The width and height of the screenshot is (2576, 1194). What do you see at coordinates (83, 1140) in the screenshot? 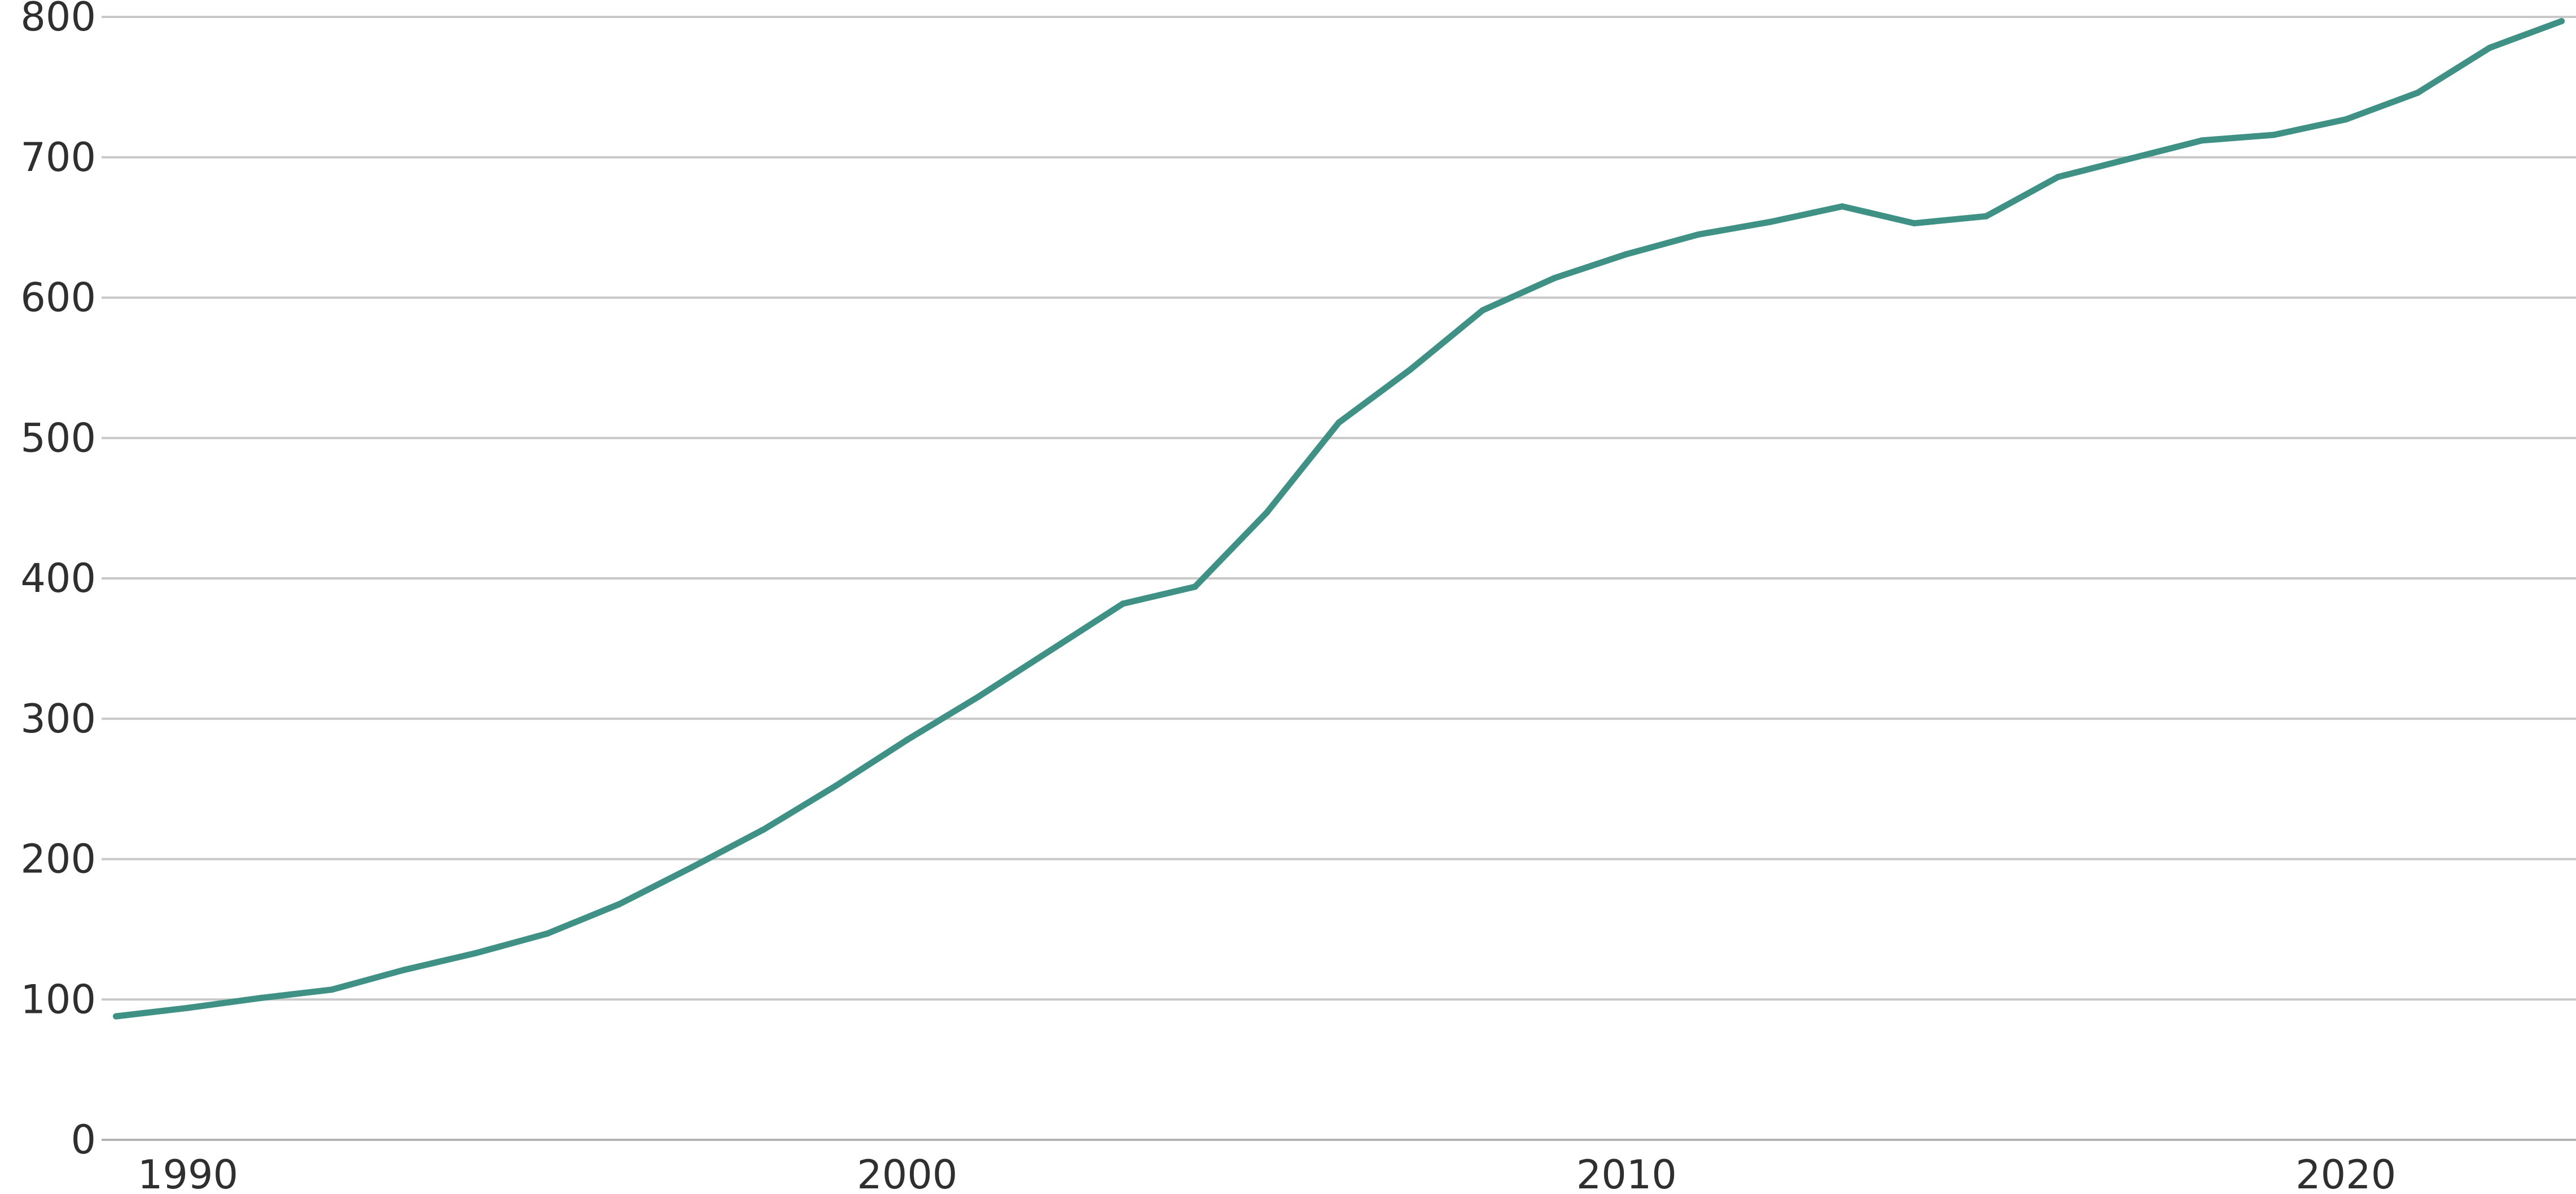
I see `y-tick-label: 0` at bounding box center [83, 1140].